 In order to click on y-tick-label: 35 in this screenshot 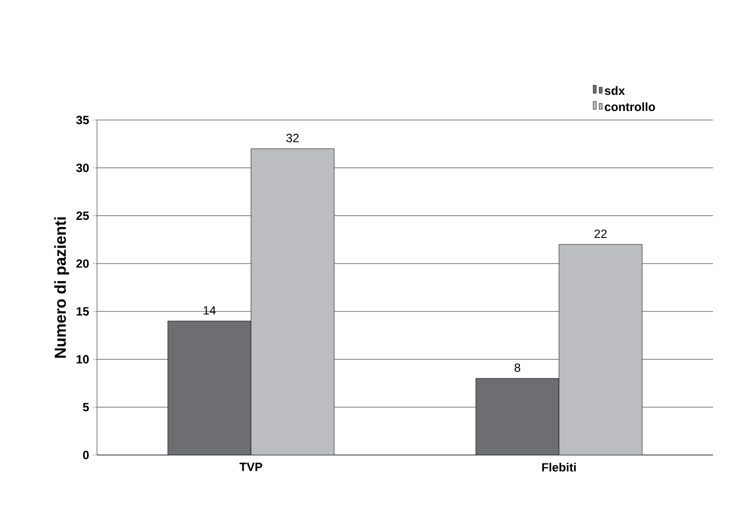, I will do `click(82, 120)`.